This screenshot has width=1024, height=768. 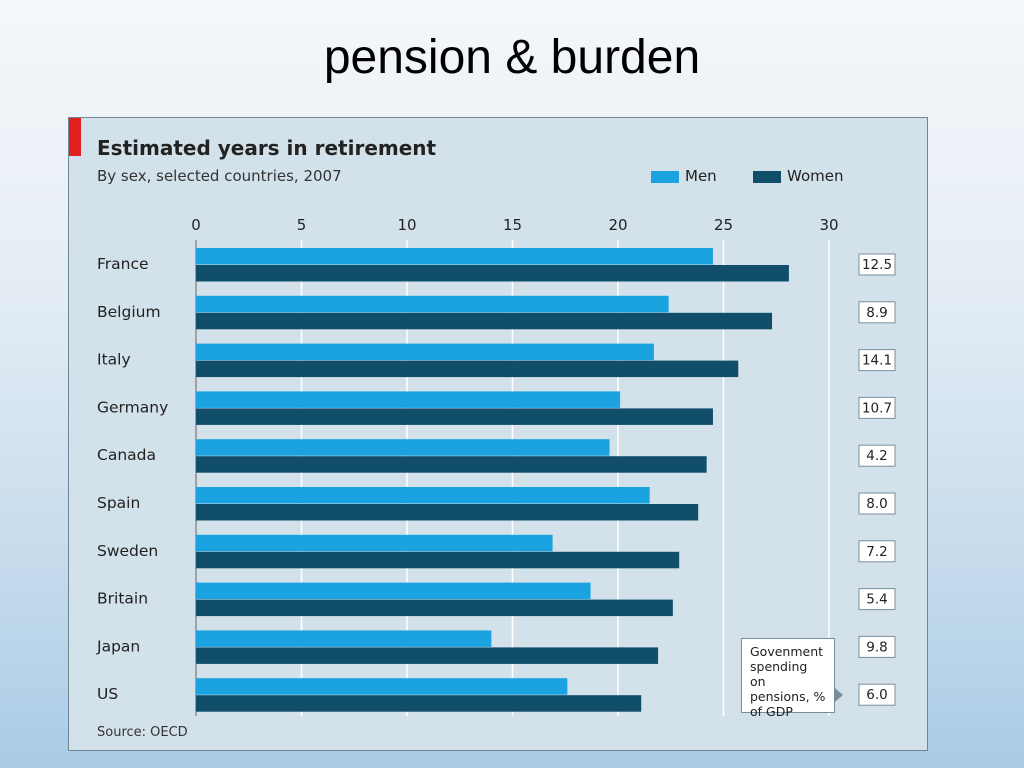 I want to click on pension-value: 12.5, so click(x=877, y=265).